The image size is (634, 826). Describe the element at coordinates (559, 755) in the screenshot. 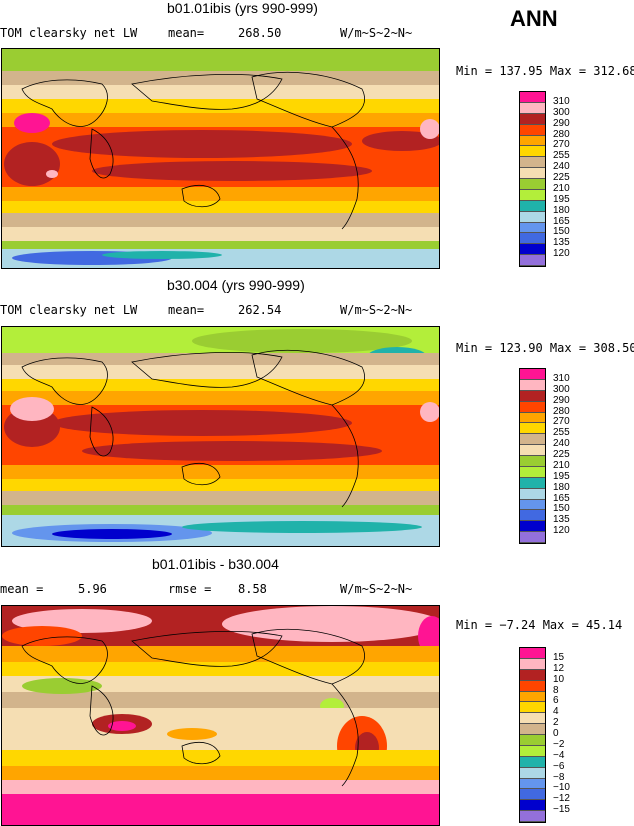

I see `colorbar-level-label: −4` at that location.